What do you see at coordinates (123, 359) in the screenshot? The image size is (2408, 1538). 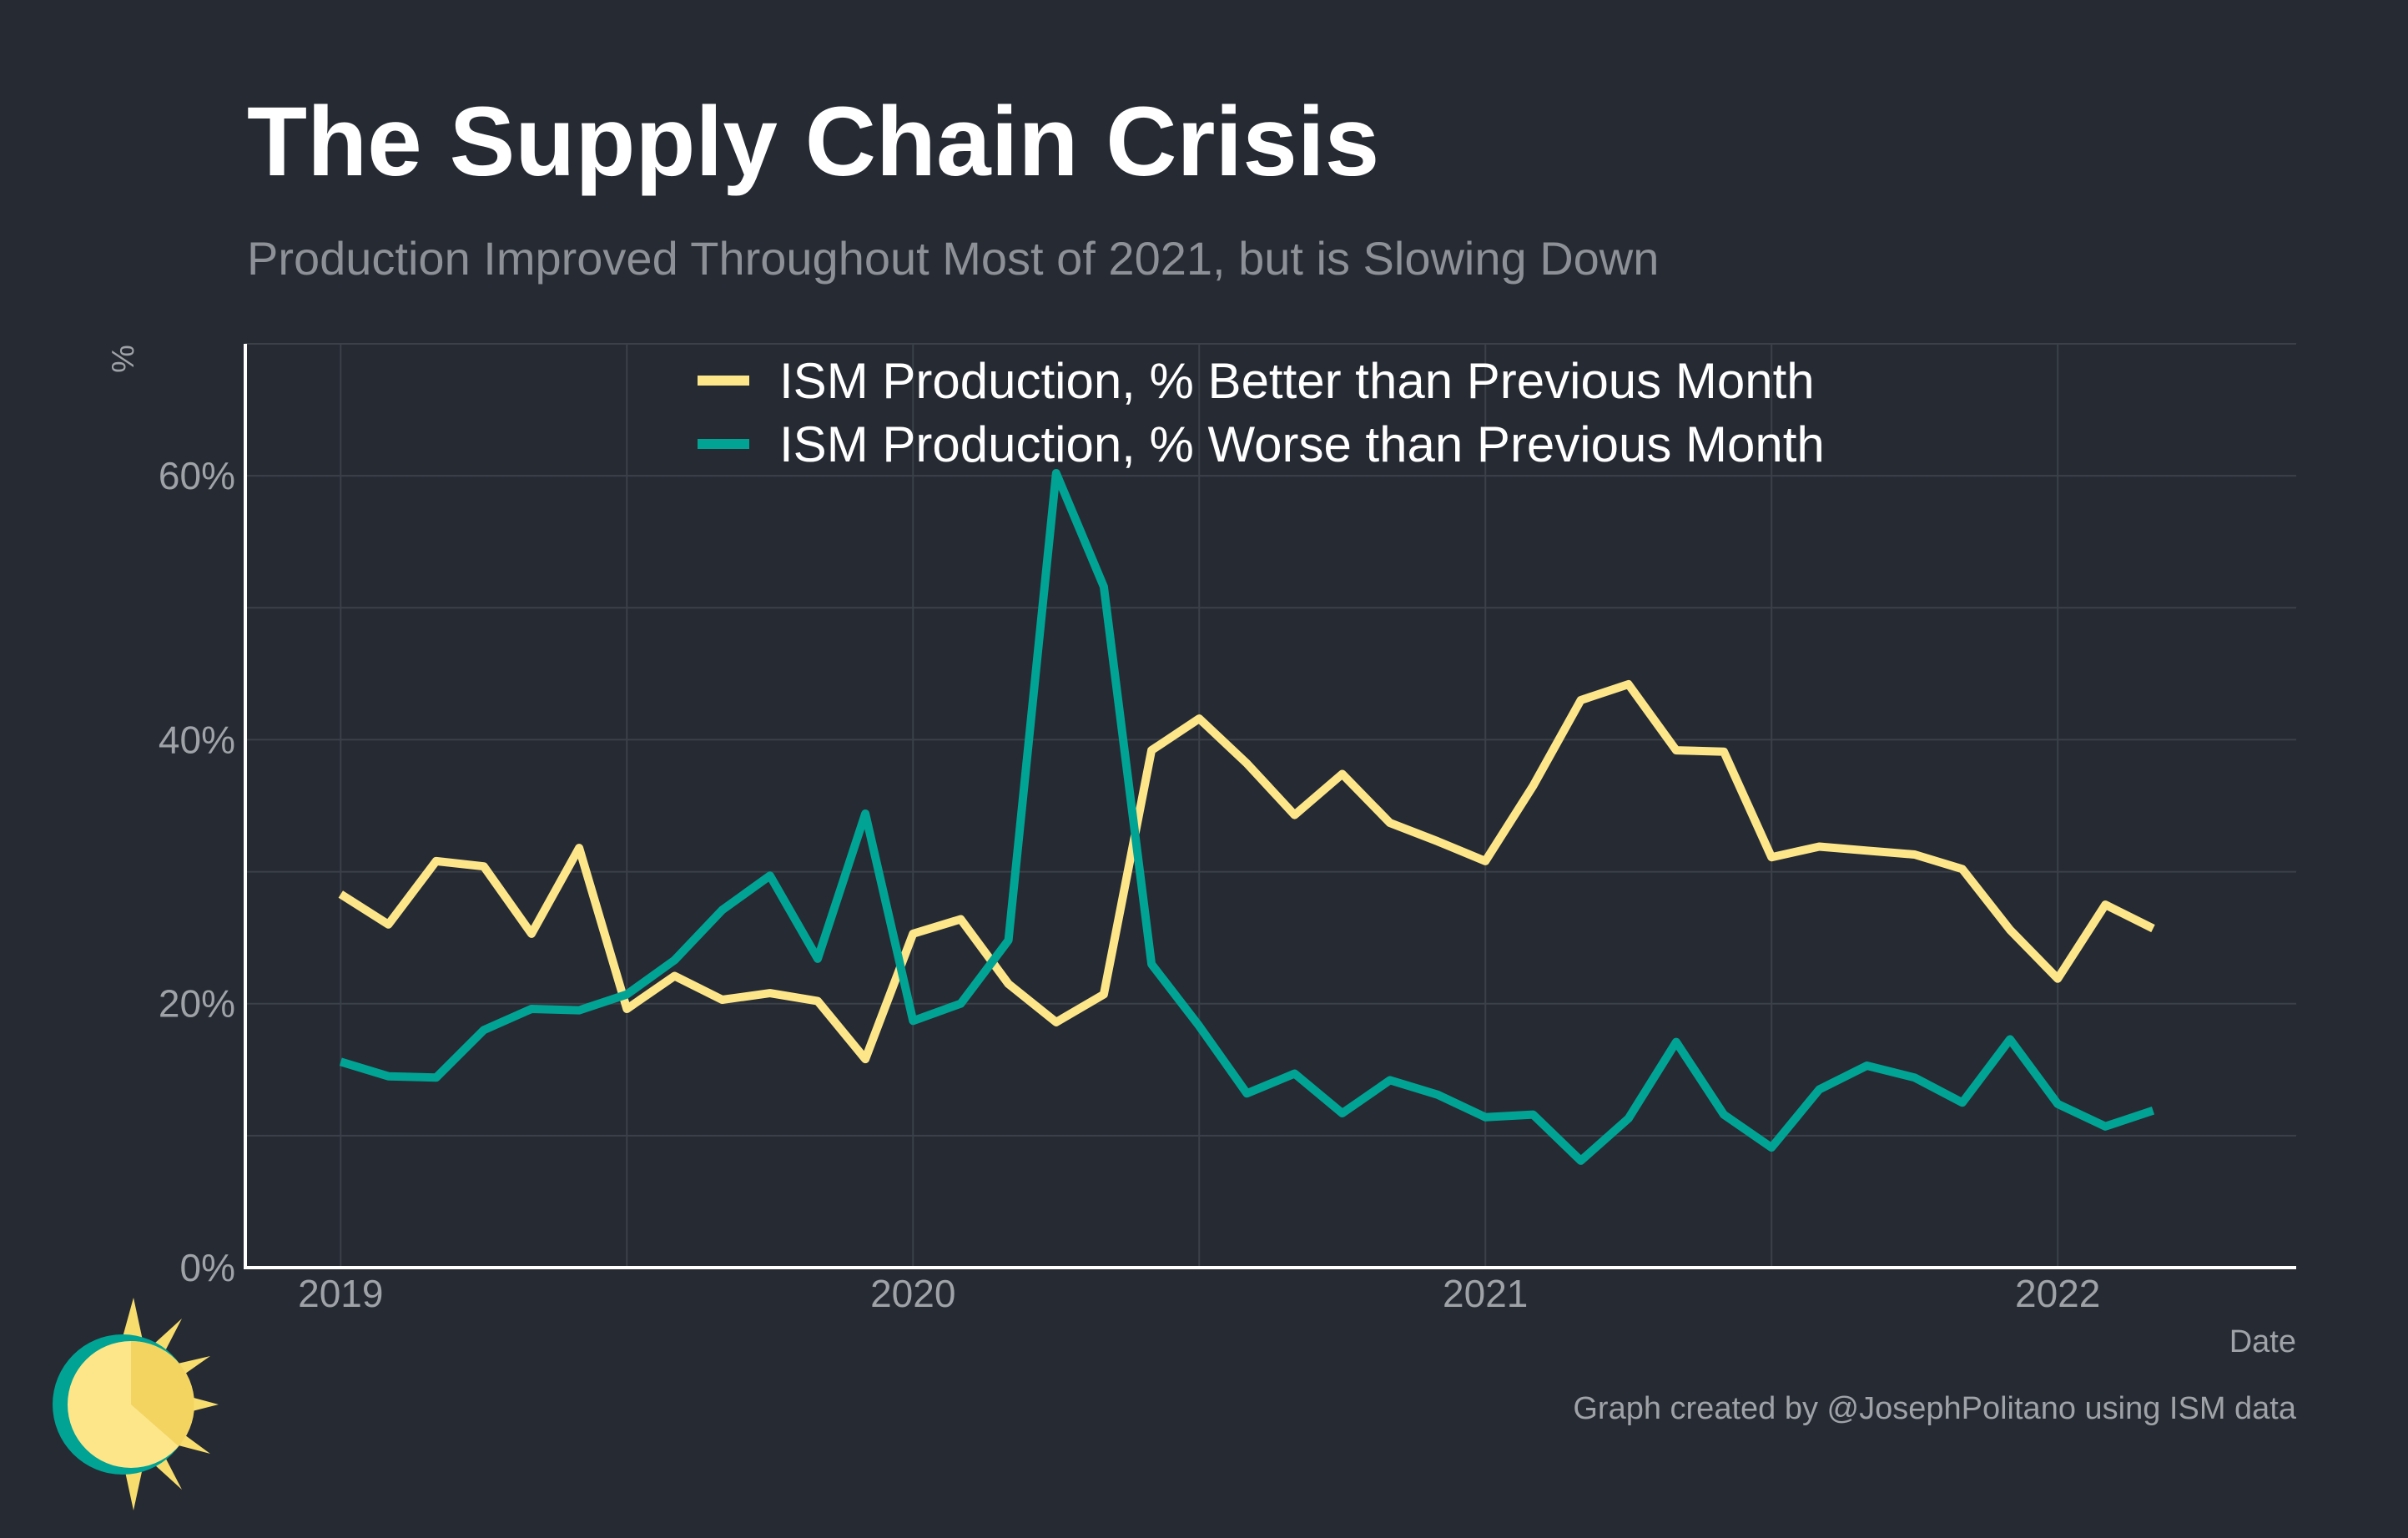 I see `y-axis-title: %` at bounding box center [123, 359].